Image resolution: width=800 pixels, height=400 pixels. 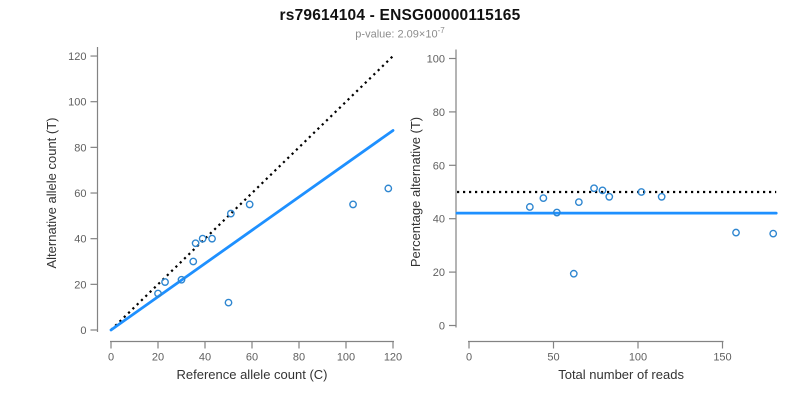 What do you see at coordinates (205, 358) in the screenshot?
I see `x-tick-label: 40` at bounding box center [205, 358].